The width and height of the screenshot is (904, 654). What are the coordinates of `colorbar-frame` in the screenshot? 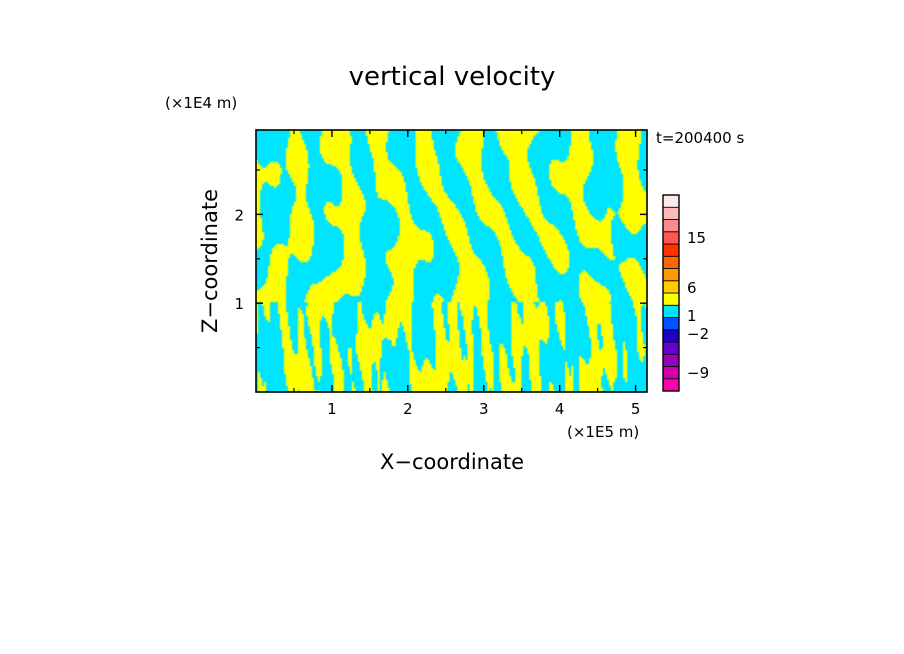 It's located at (671, 293).